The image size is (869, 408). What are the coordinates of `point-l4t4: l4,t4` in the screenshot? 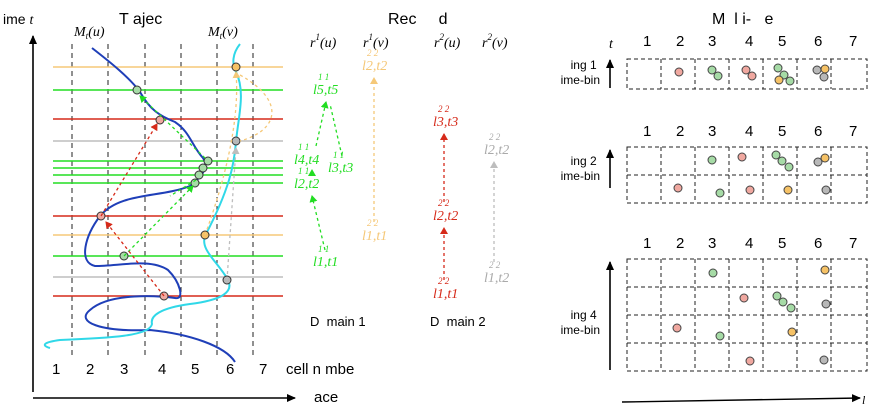 It's located at (306, 160).